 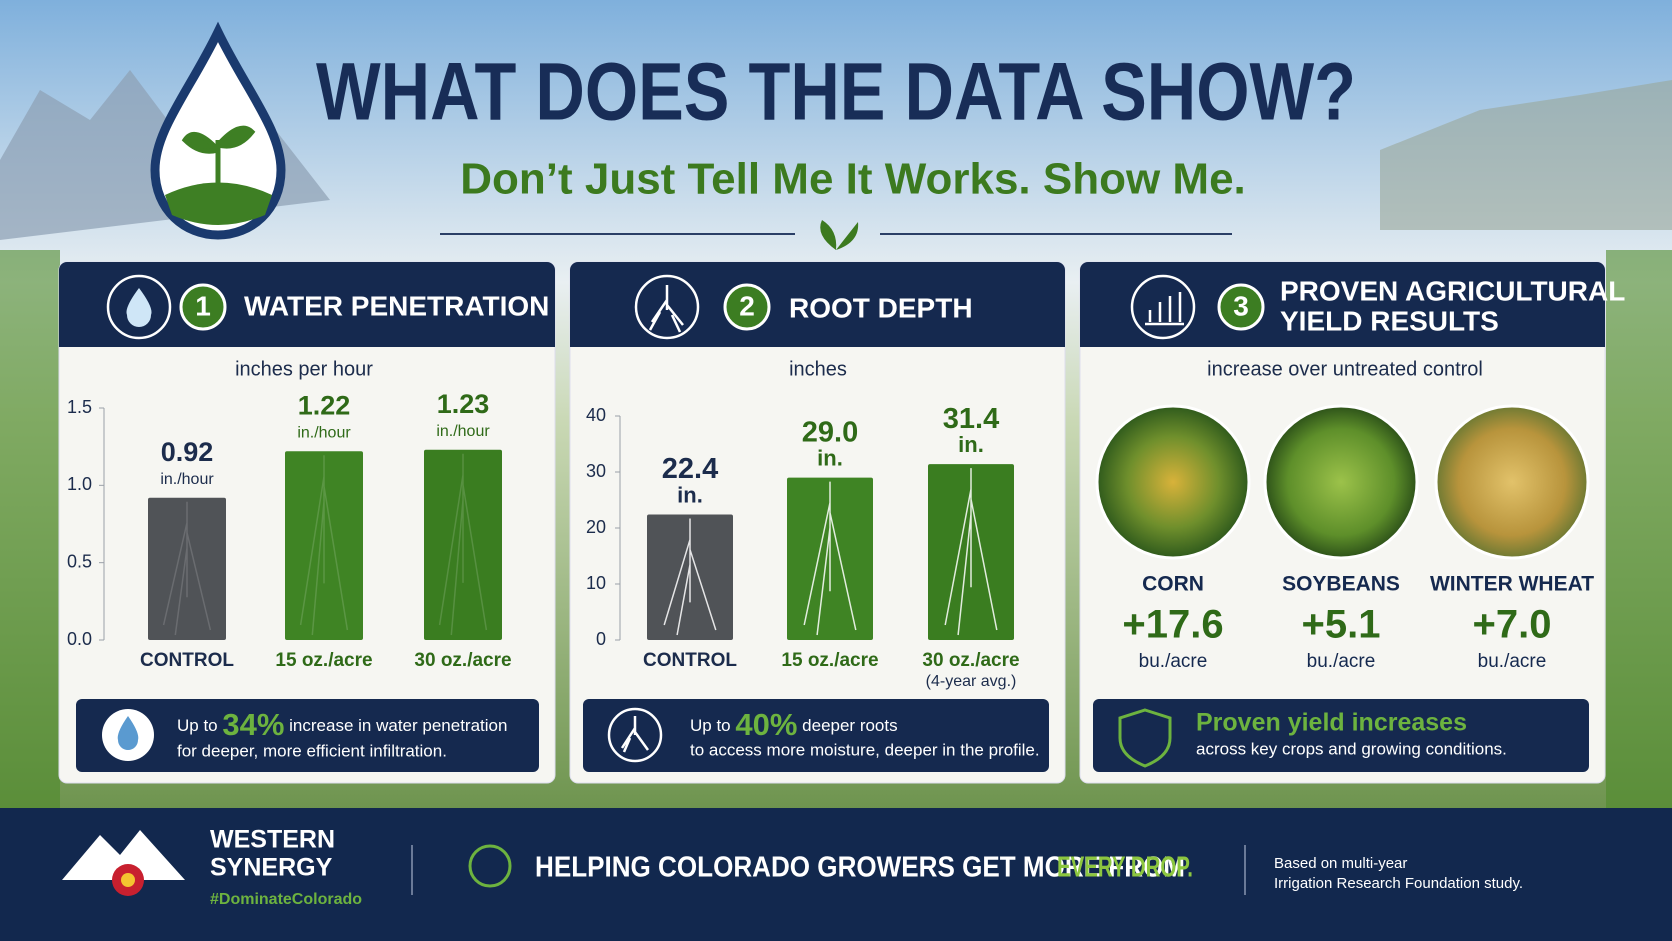 What do you see at coordinates (1512, 584) in the screenshot?
I see `crop-name: WINTER WHEAT` at bounding box center [1512, 584].